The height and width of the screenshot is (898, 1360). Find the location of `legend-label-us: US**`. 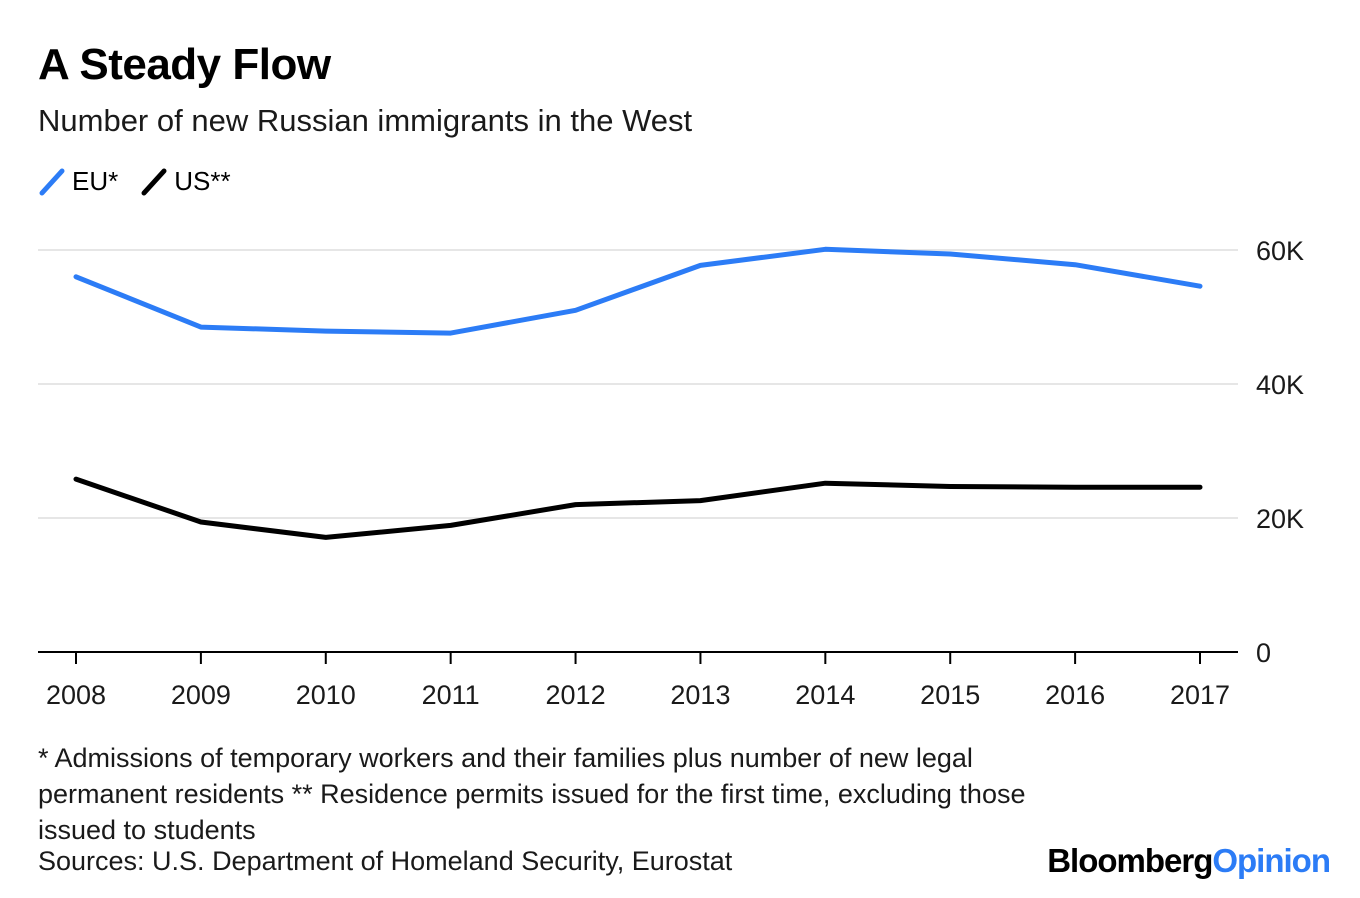

legend-label-us: US** is located at coordinates (202, 181).